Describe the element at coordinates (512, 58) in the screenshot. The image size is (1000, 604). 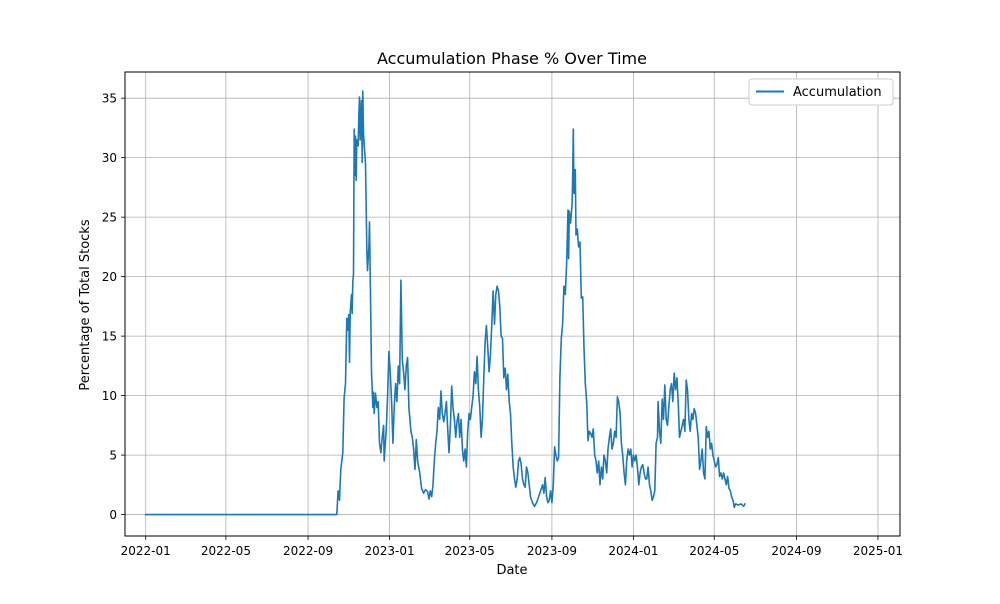
I see `chart-title: Accumulation Phase % Over Time` at that location.